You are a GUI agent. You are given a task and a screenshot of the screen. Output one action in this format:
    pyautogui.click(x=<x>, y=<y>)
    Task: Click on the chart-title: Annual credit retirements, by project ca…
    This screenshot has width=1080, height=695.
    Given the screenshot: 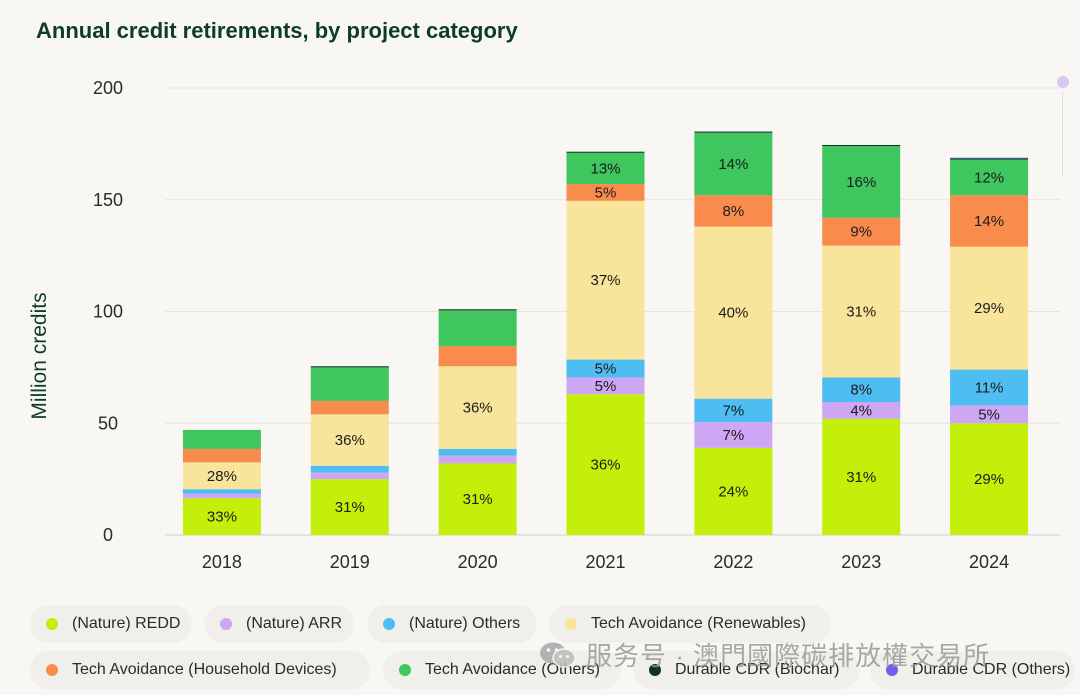 What is the action you would take?
    pyautogui.click(x=277, y=30)
    